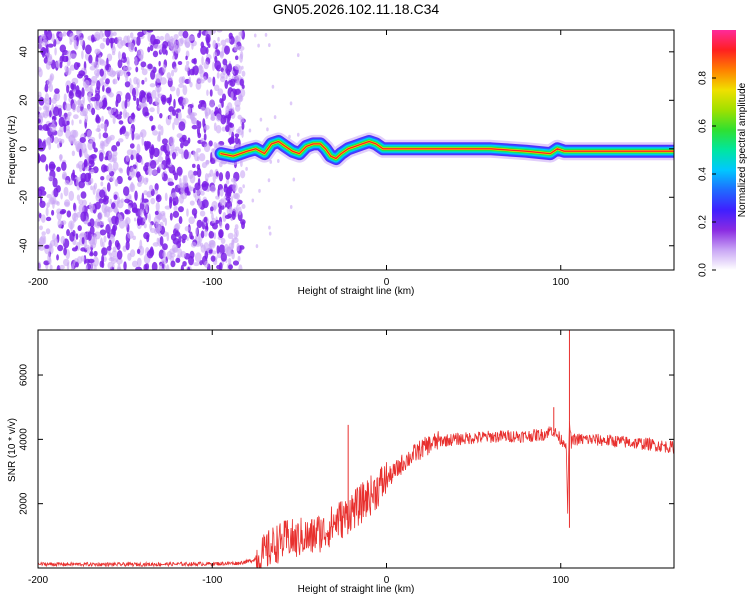  Describe the element at coordinates (387, 580) in the screenshot. I see `x-tick-label: 0` at that location.